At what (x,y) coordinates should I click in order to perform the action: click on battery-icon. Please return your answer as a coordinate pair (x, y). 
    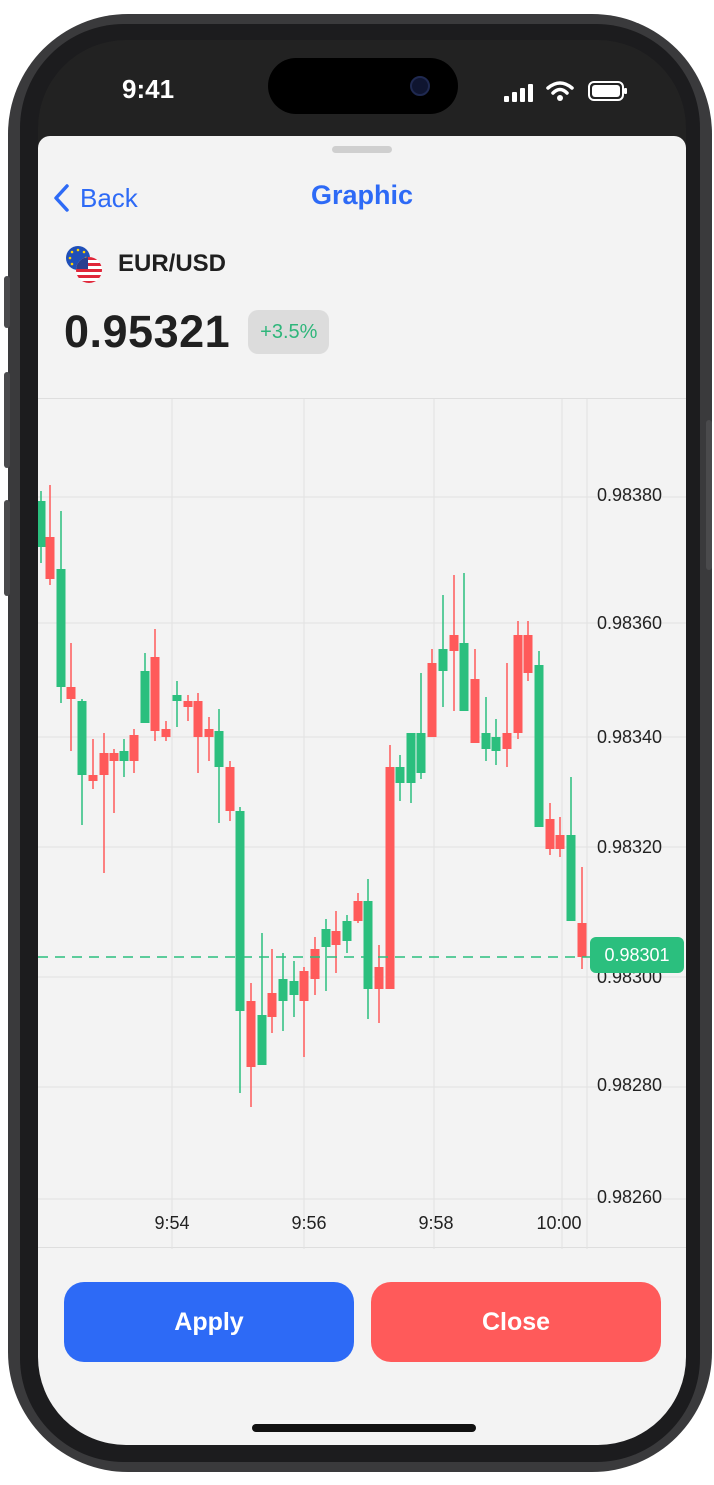
    Looking at the image, I should click on (607, 91).